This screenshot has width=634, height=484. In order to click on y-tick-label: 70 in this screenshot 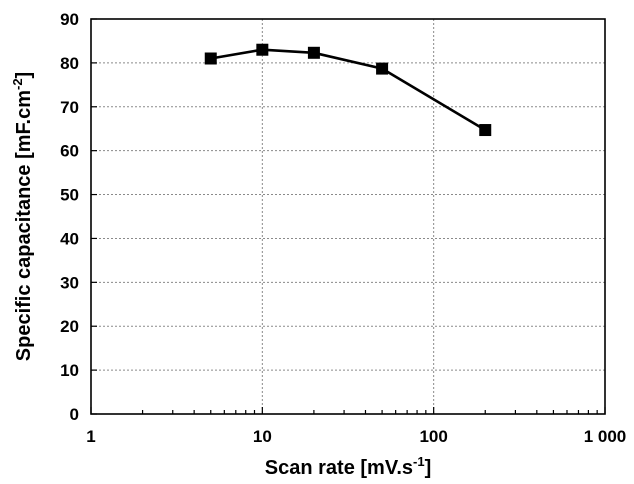, I will do `click(69, 107)`.